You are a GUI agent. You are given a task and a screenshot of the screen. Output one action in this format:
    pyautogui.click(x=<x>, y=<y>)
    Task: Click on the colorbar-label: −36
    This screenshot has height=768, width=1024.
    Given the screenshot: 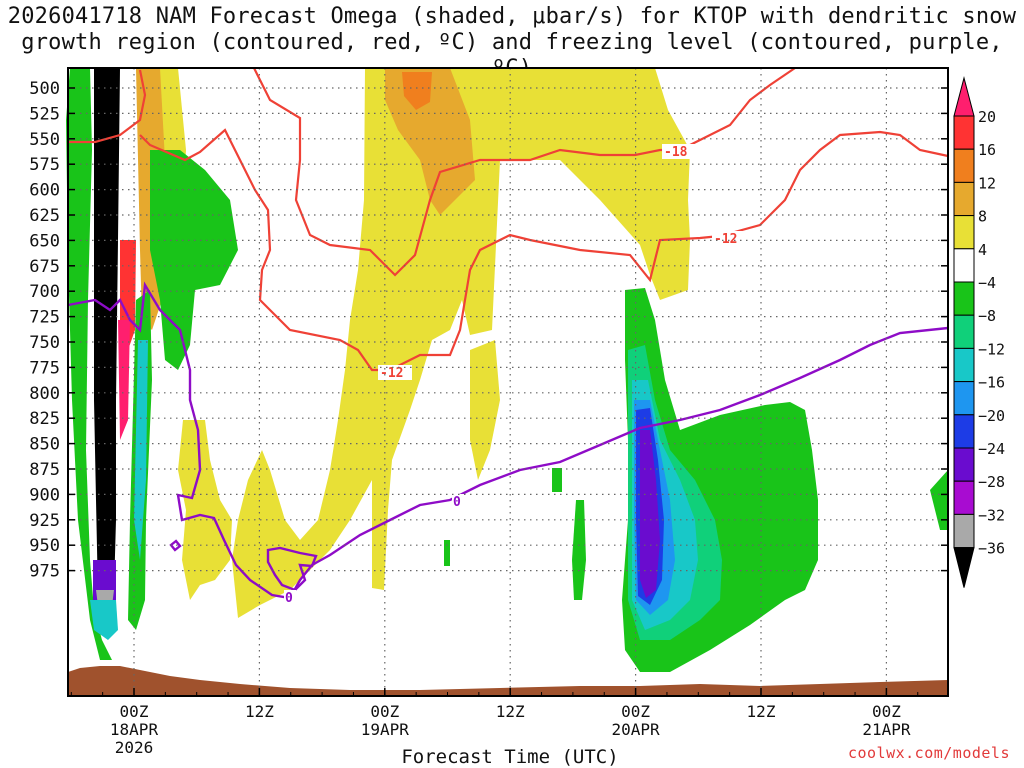 What is the action you would take?
    pyautogui.click(x=991, y=549)
    